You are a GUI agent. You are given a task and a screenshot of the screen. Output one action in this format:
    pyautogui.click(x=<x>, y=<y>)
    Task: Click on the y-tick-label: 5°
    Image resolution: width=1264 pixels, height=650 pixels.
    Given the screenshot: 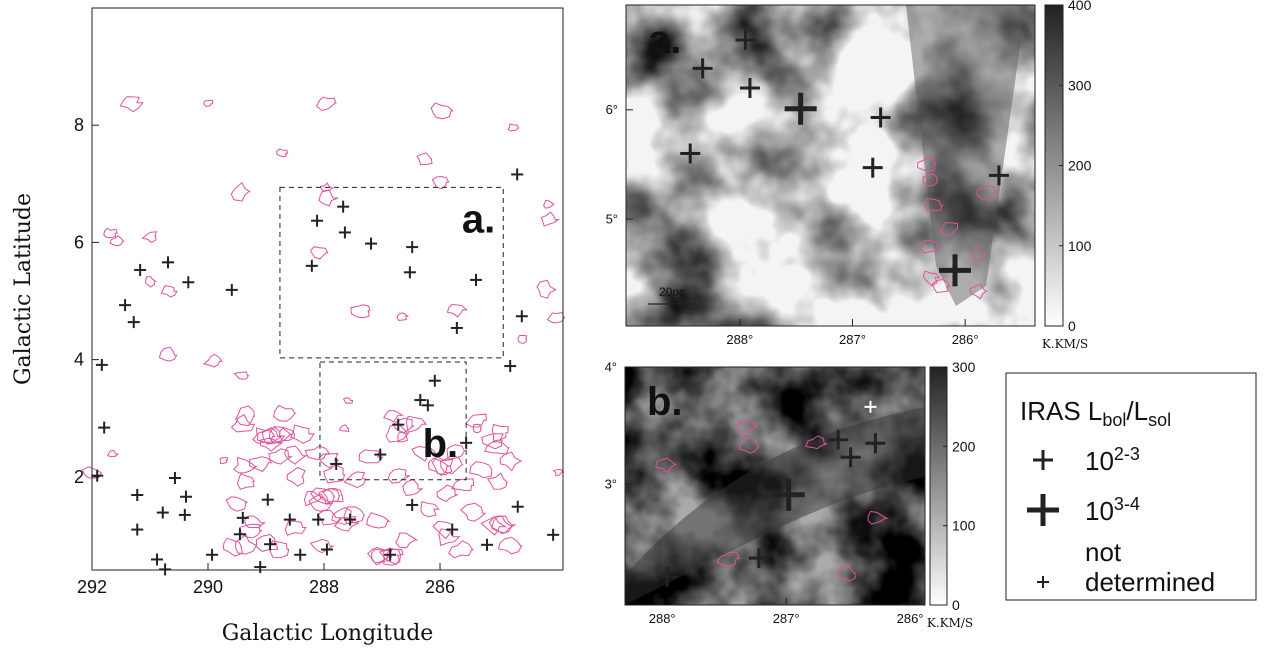 What is the action you would take?
    pyautogui.click(x=612, y=218)
    